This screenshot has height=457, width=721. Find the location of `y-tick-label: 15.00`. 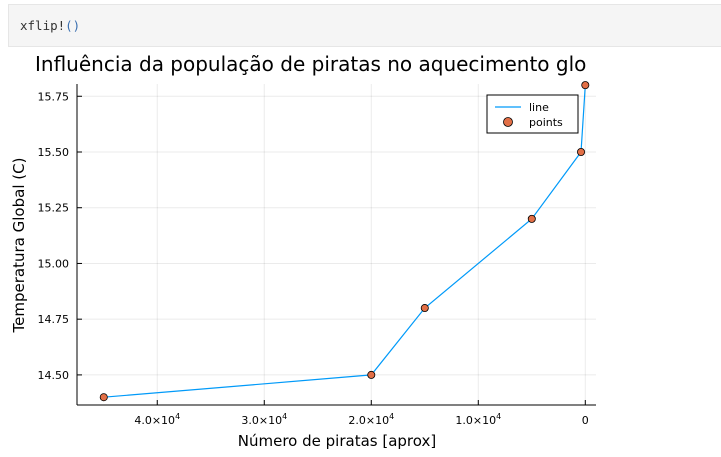

y-tick-label: 15.00 is located at coordinates (54, 263).